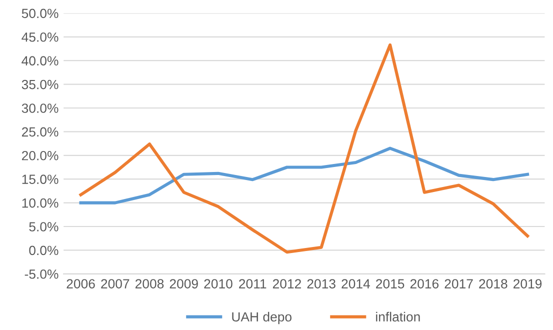 This screenshot has width=553, height=330. I want to click on x-tick-label: 2016, so click(424, 283).